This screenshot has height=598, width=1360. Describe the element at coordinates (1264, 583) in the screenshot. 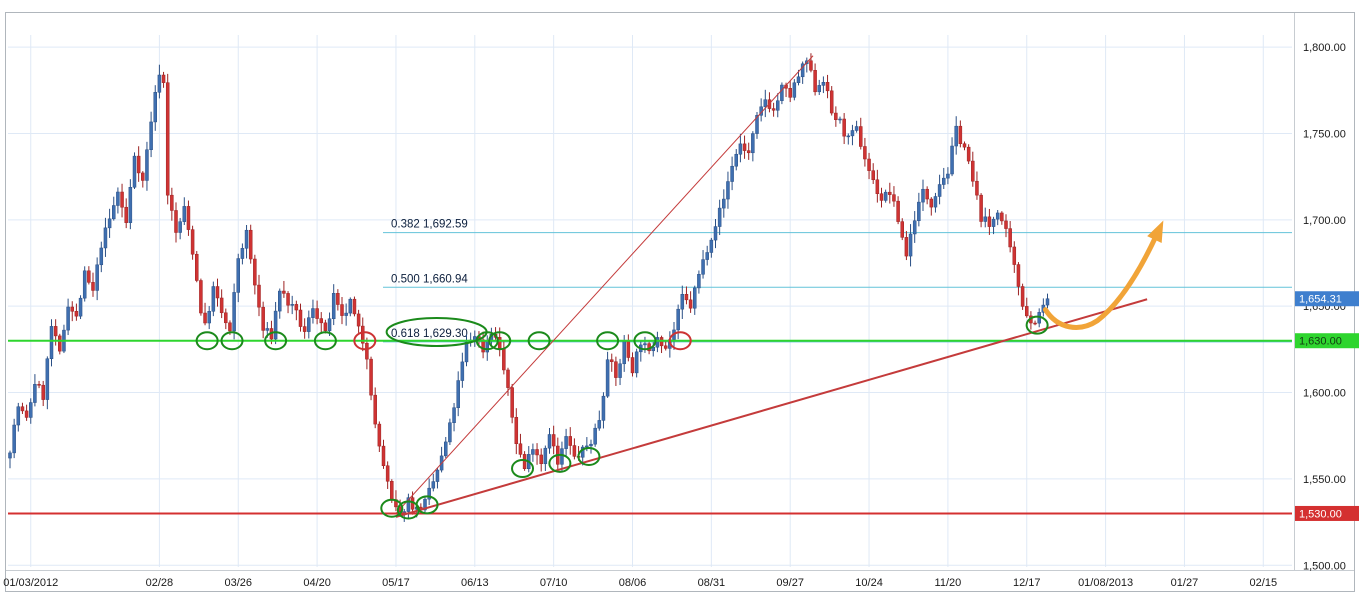

I see `time-axis-label: 02/15` at that location.